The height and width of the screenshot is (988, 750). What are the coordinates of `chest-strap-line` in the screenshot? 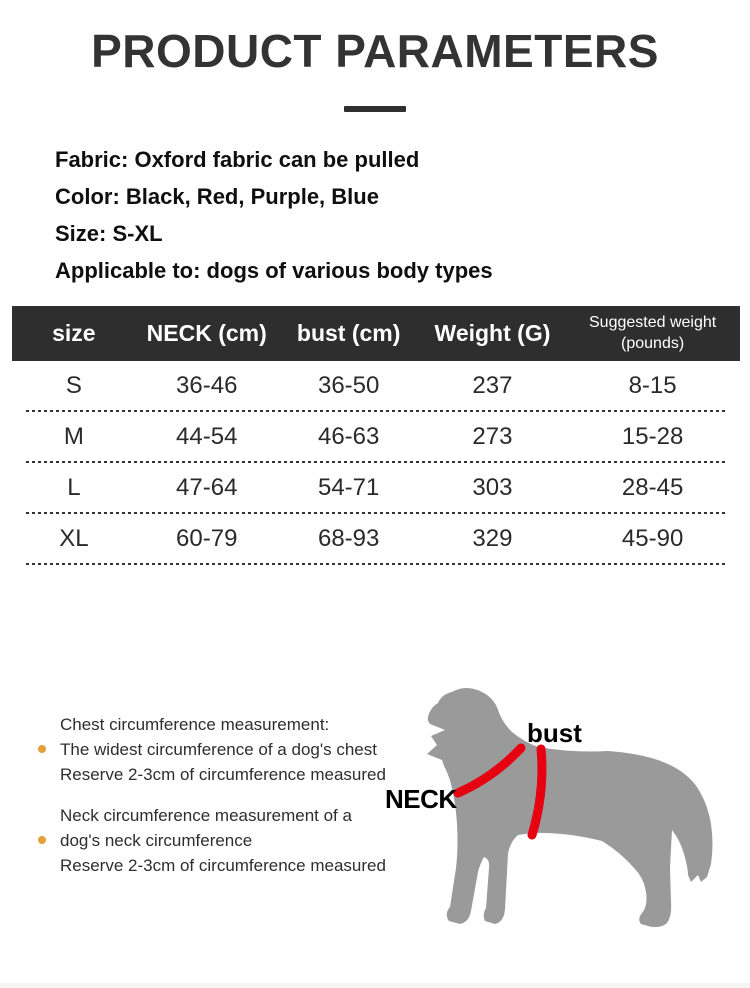 It's located at (537, 792).